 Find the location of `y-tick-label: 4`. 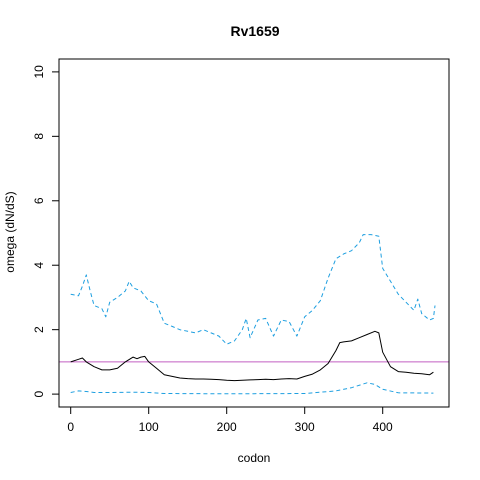

y-tick-label: 4 is located at coordinates (39, 265).